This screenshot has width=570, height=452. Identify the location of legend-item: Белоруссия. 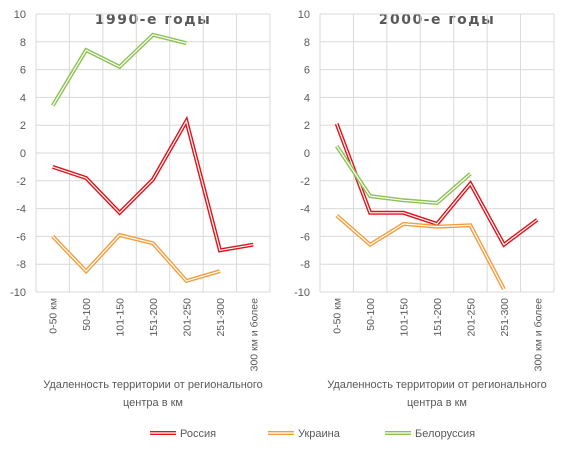
(430, 434).